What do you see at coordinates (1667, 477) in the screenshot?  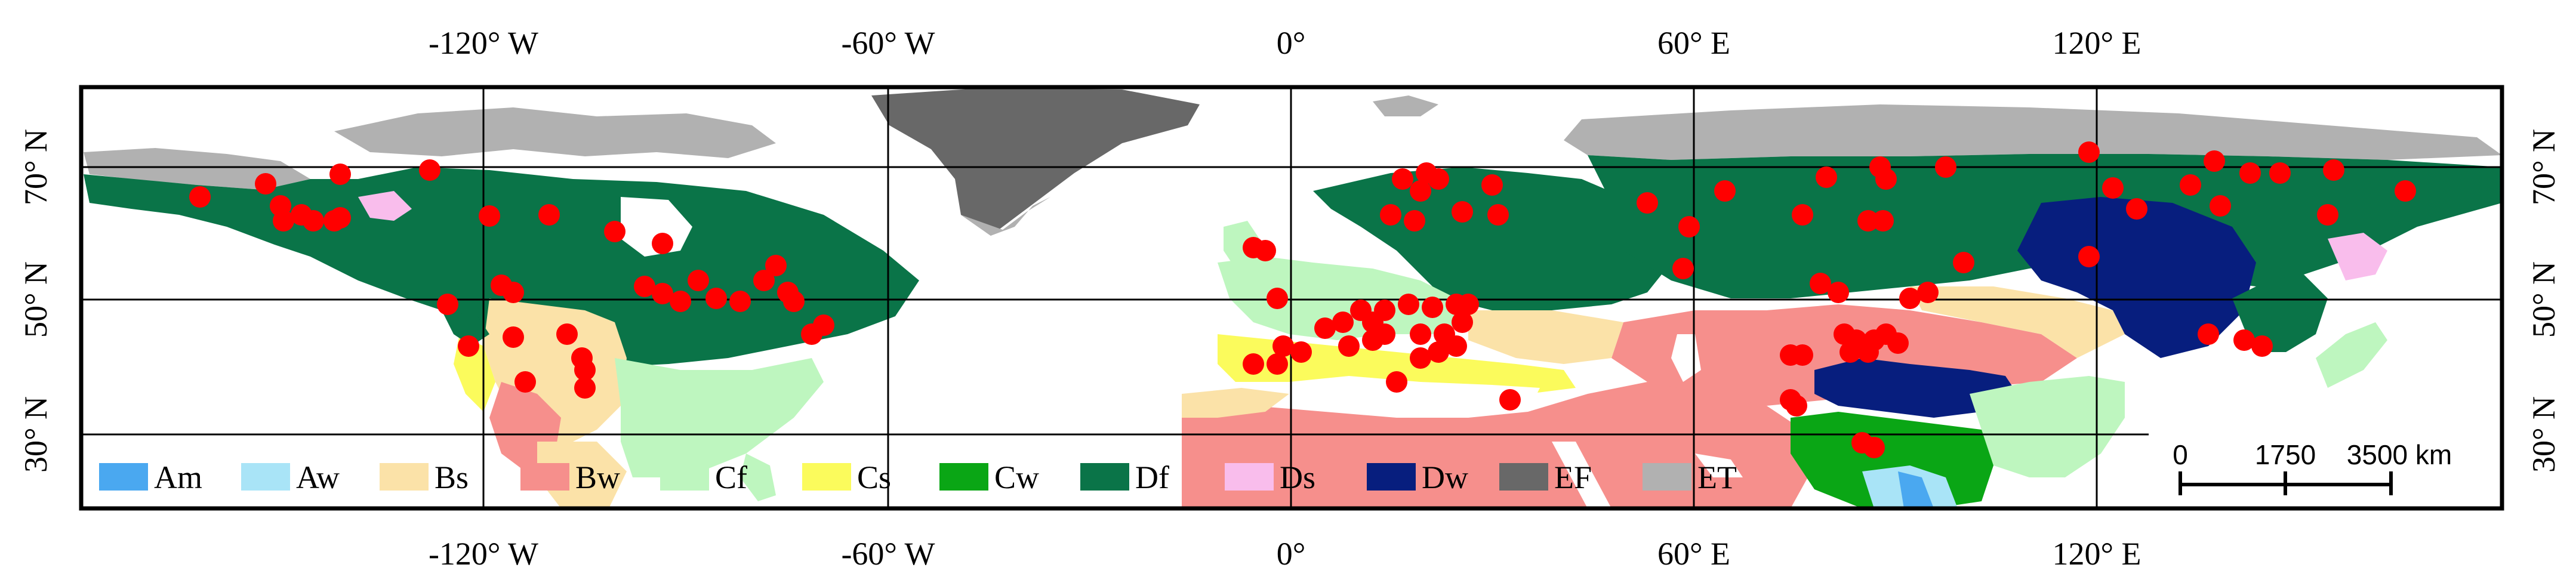 I see `legend-swatch-et` at bounding box center [1667, 477].